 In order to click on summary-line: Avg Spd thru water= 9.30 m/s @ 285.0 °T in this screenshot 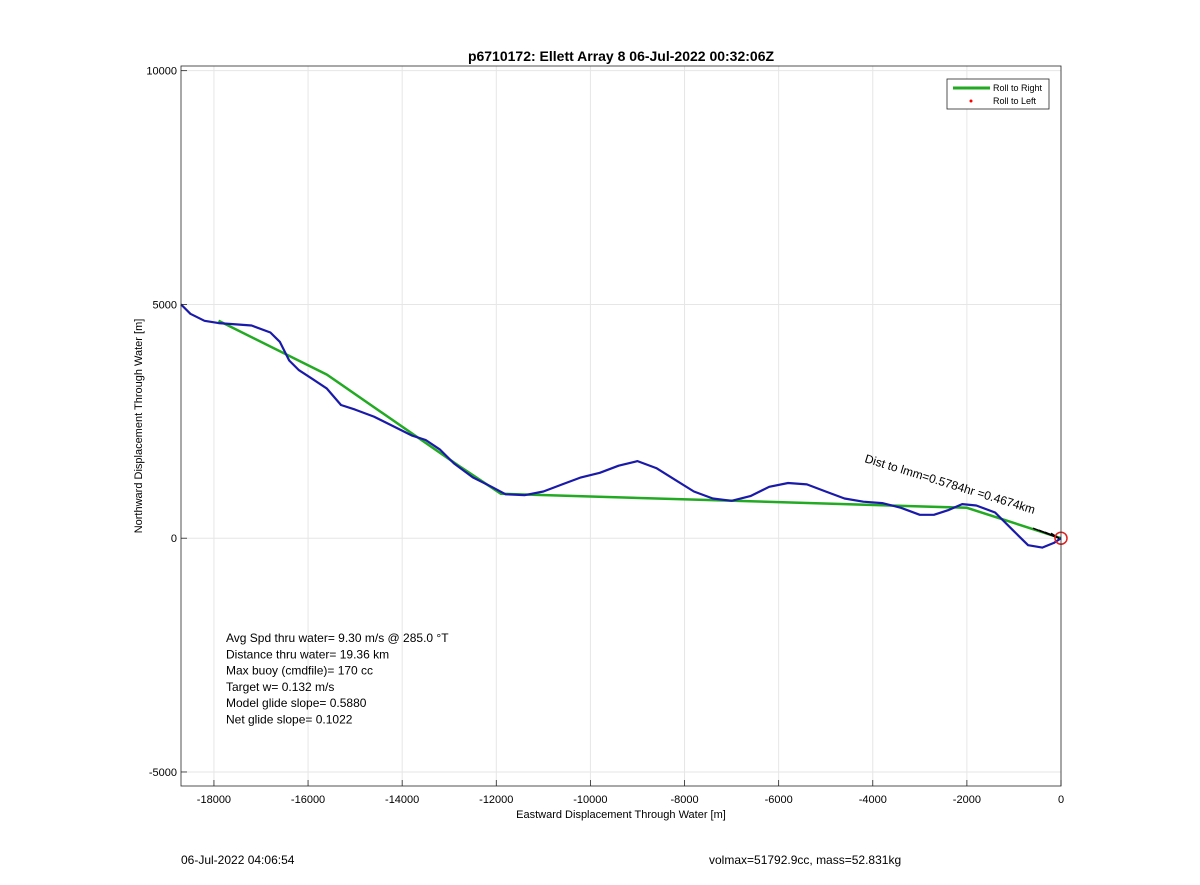, I will do `click(337, 638)`.